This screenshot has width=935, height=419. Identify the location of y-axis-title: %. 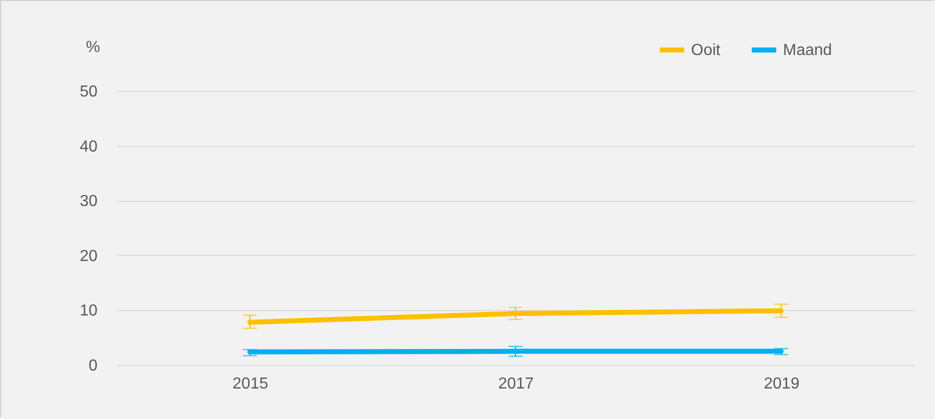
(93, 47).